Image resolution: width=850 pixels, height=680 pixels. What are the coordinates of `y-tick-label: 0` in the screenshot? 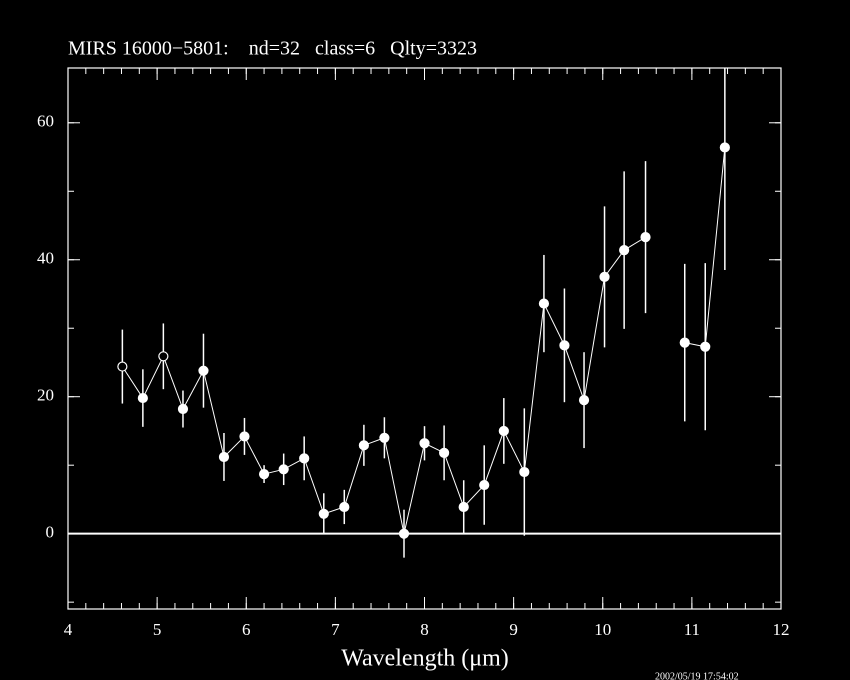 It's located at (50, 532).